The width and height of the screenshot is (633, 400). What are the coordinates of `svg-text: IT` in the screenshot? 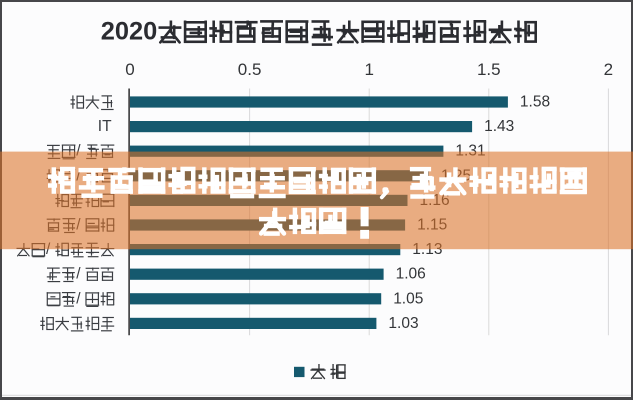 It's located at (105, 126).